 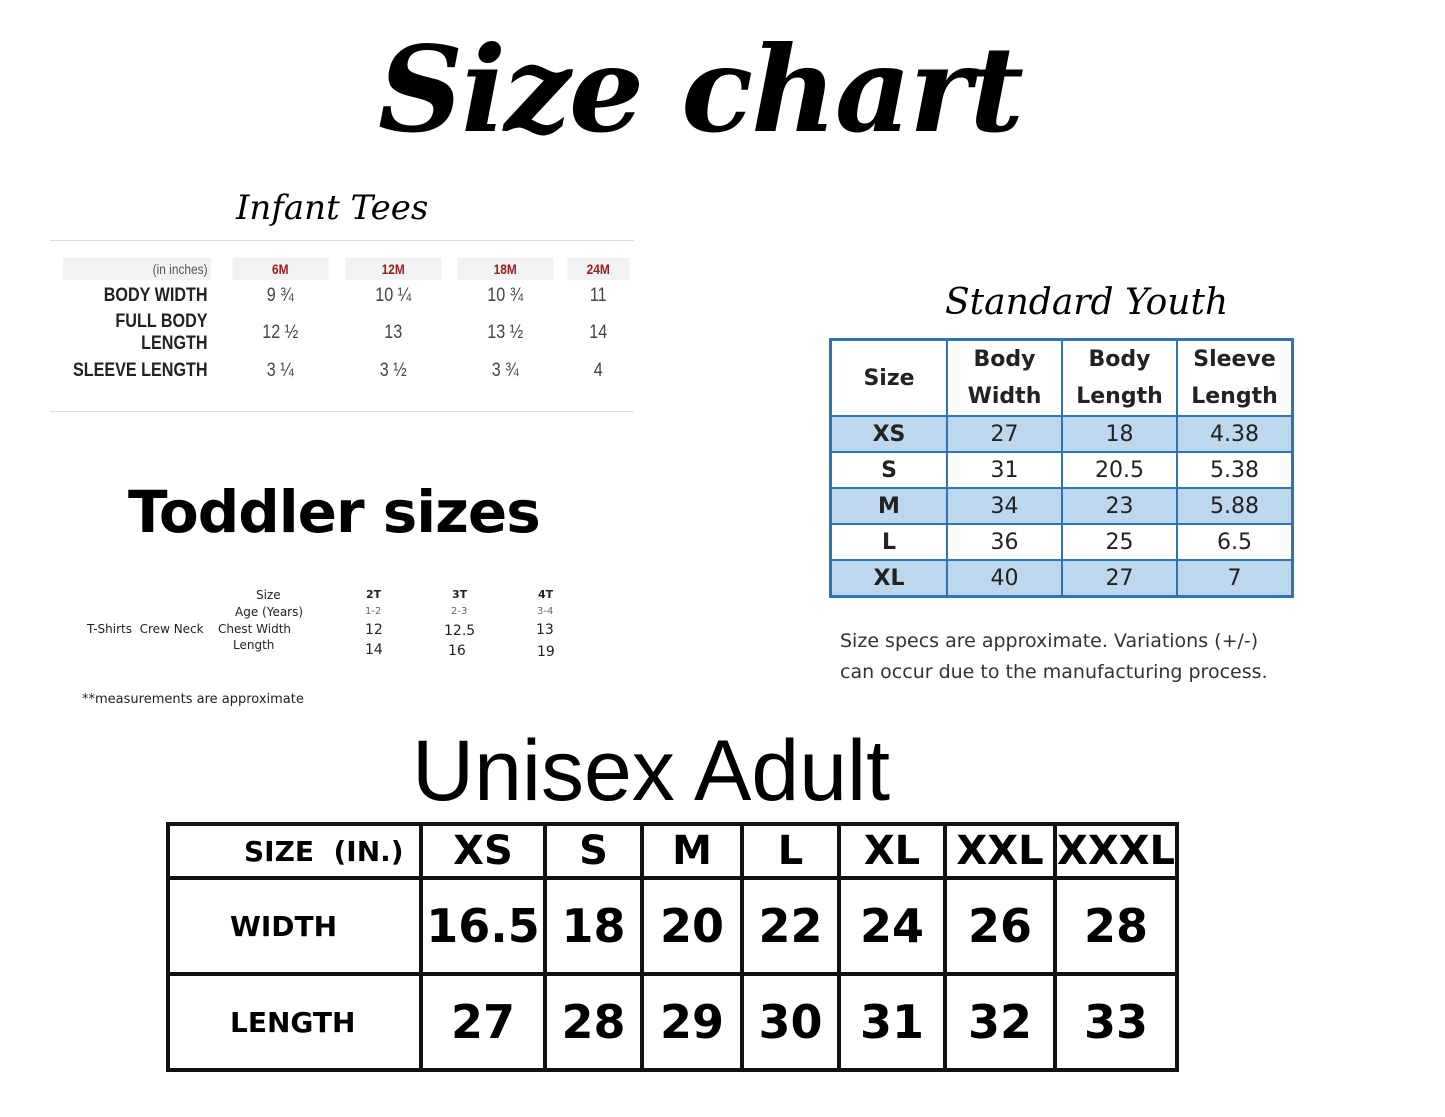 I want to click on youth-row: XL 40 27 7, so click(x=1061, y=578).